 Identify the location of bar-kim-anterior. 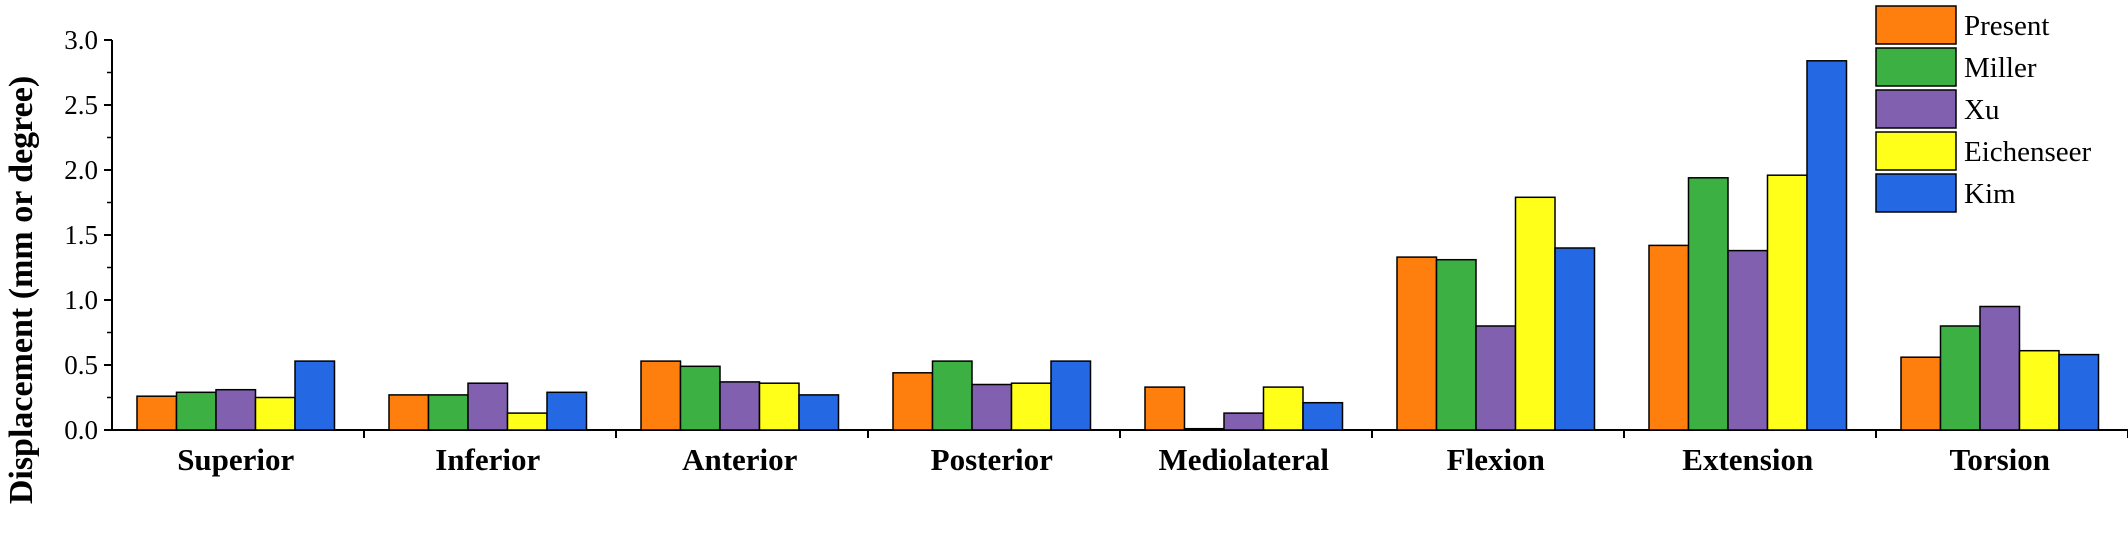
(819, 412).